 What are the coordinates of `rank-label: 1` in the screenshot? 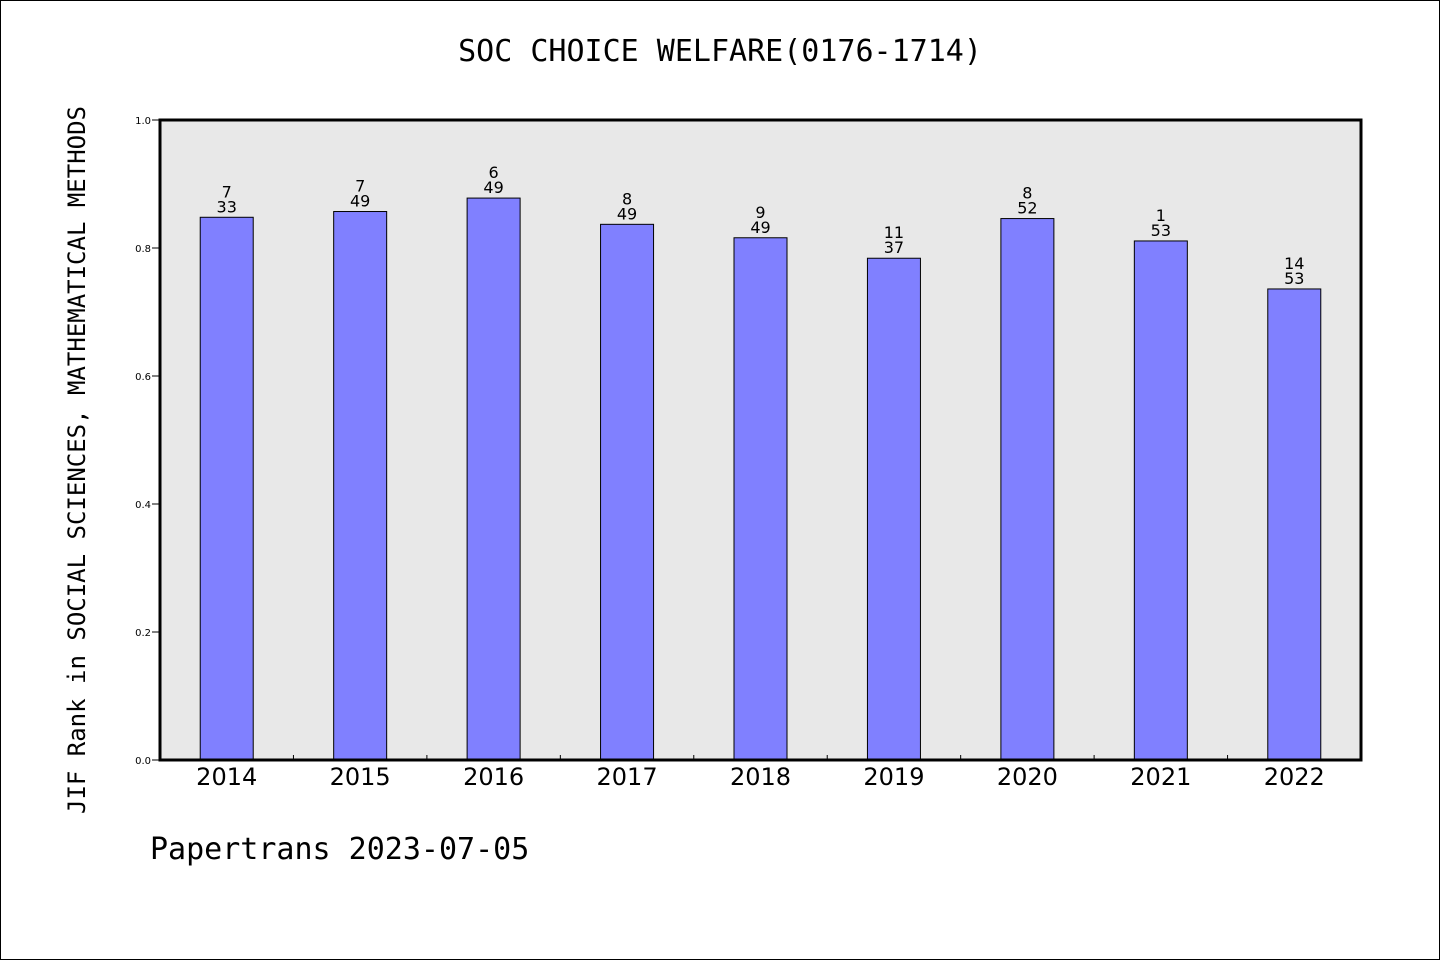 It's located at (1161, 215).